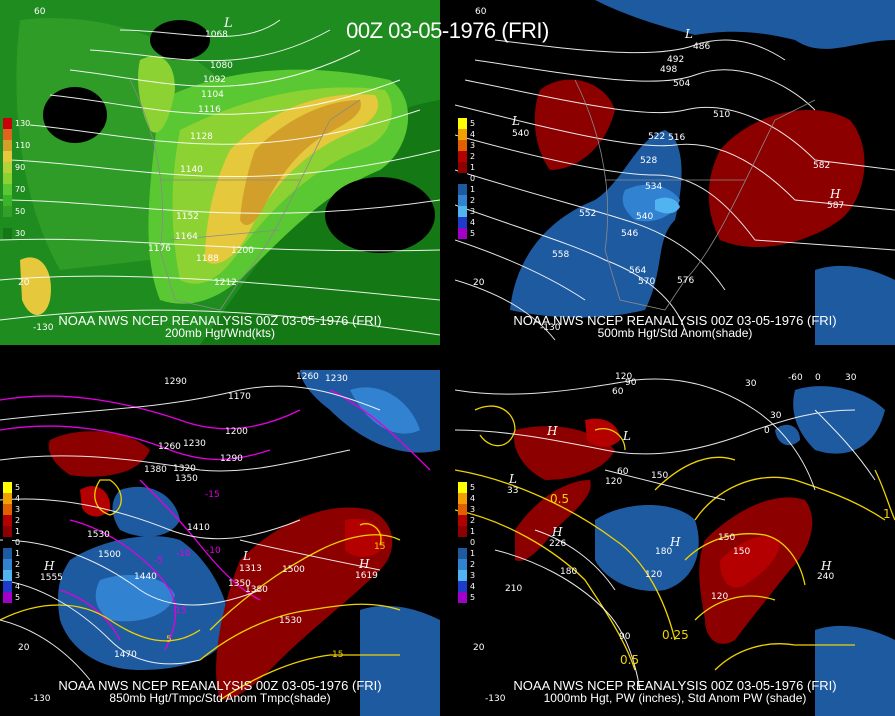 This screenshot has height=716, width=895. I want to click on contour-label: 1410, so click(198, 528).